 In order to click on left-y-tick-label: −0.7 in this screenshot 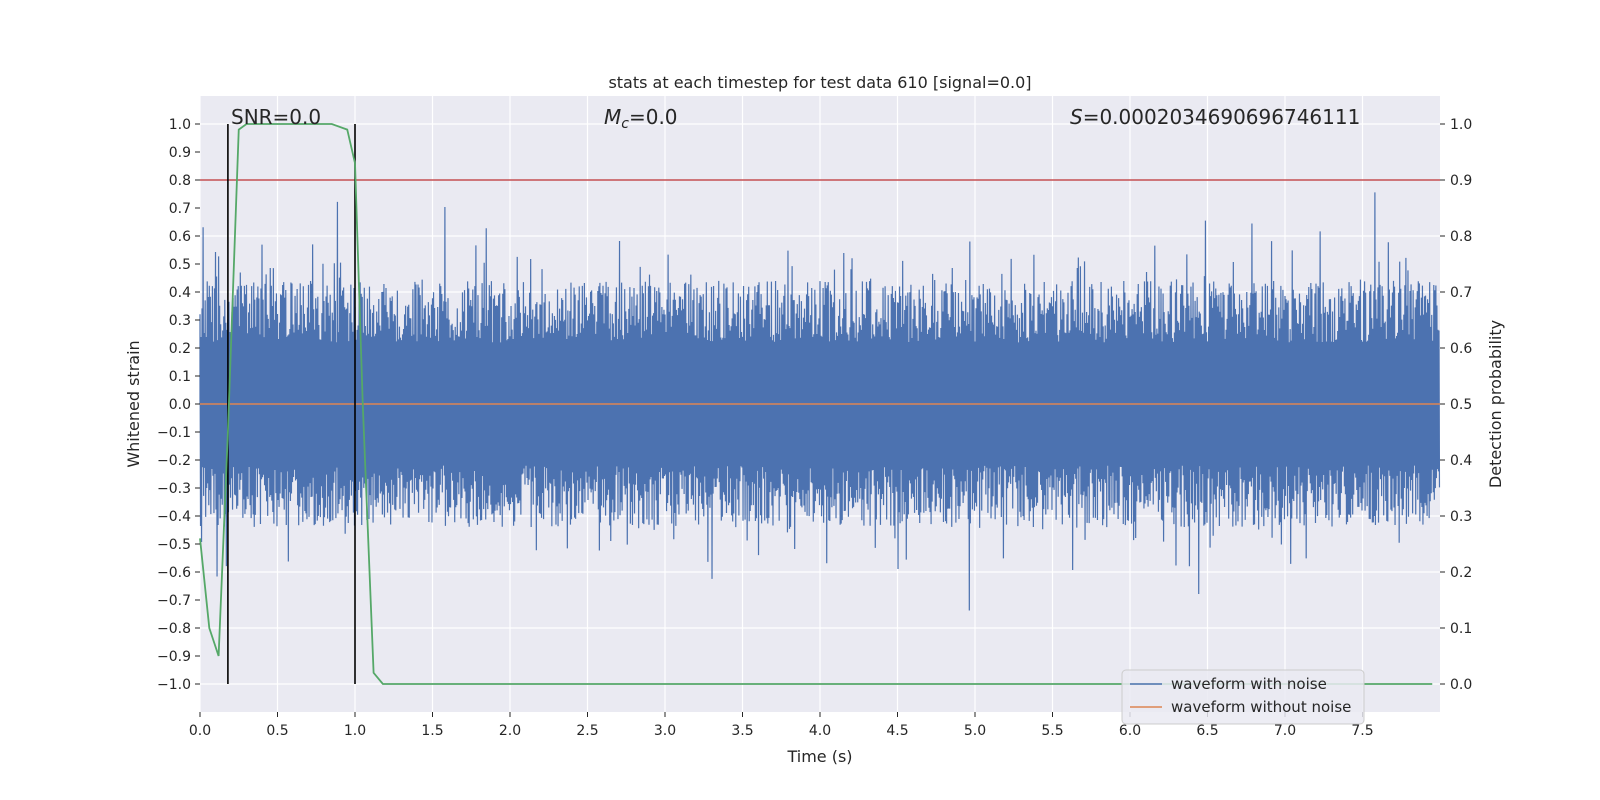, I will do `click(174, 601)`.